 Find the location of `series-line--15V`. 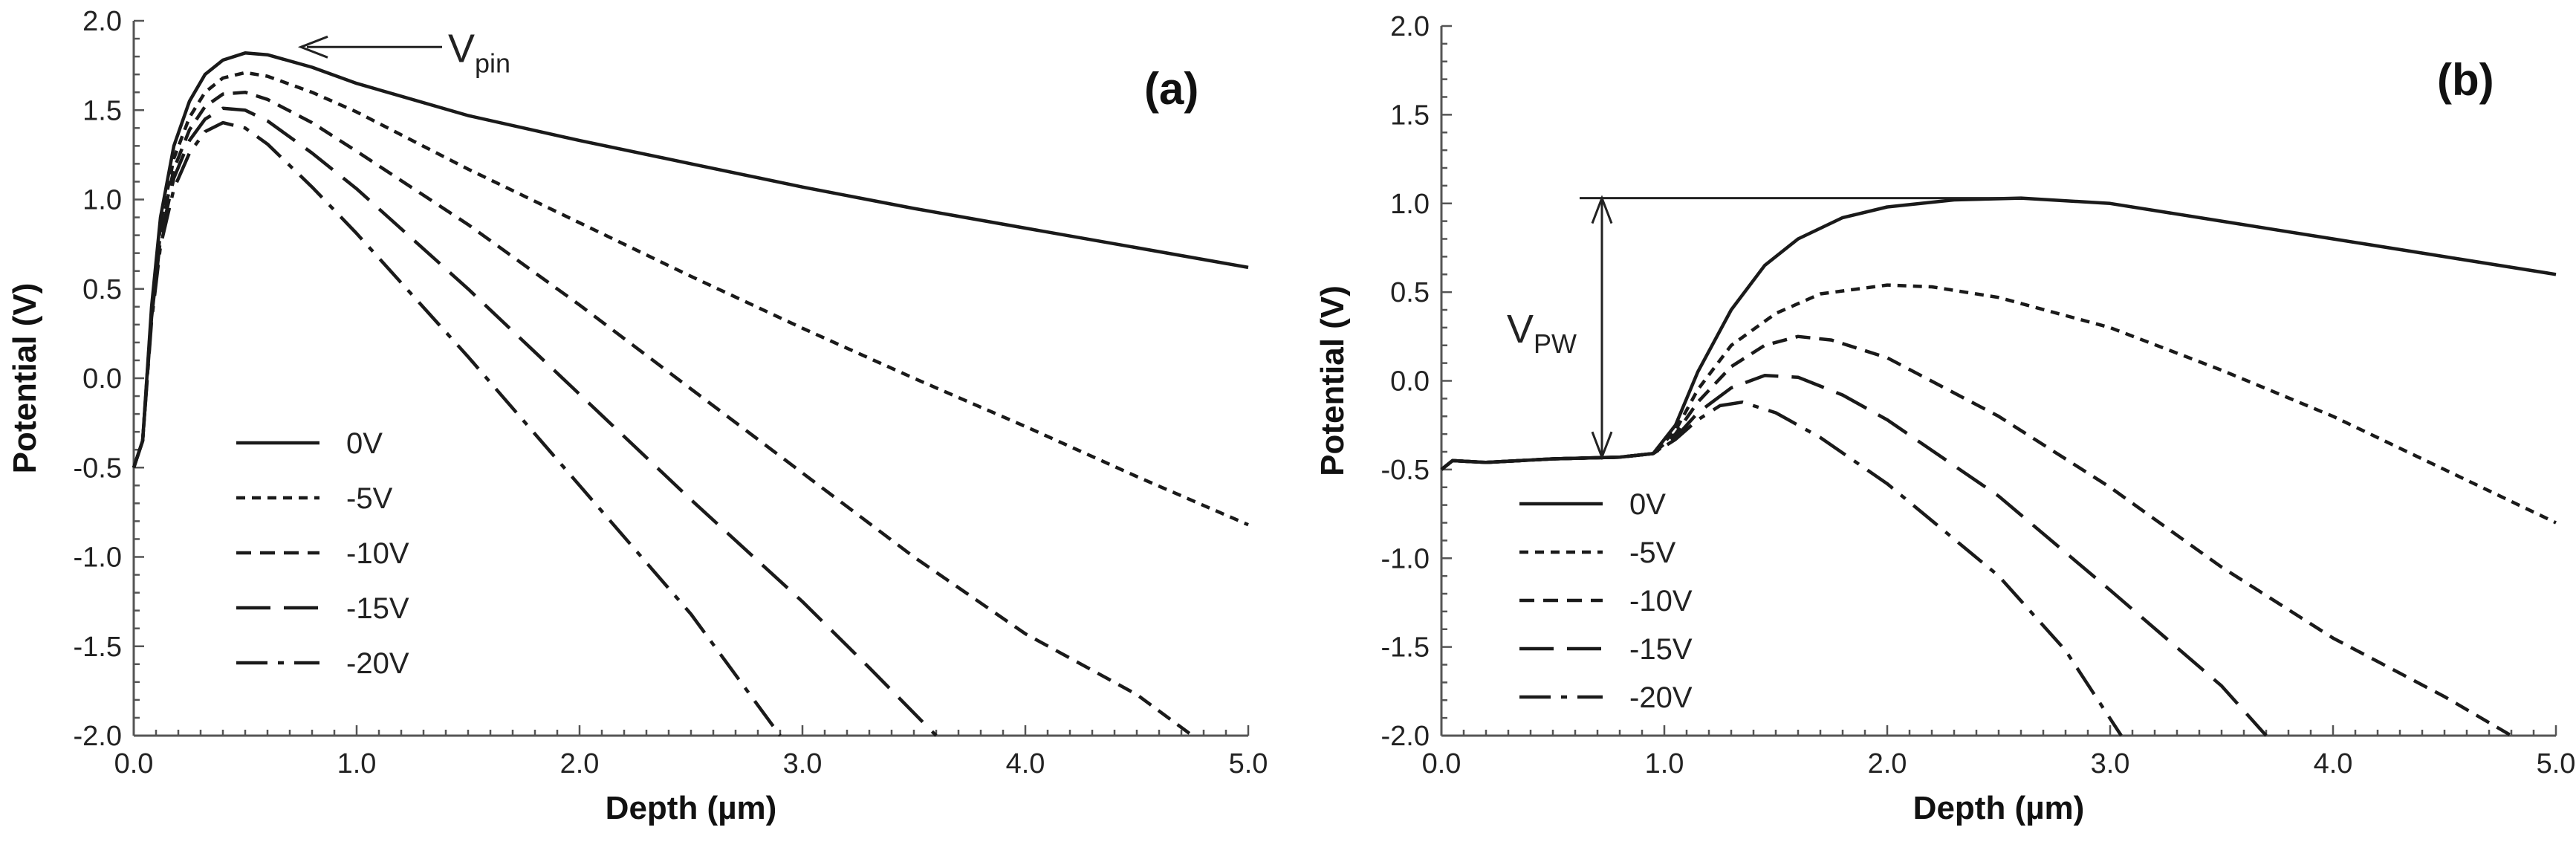

series-line--15V is located at coordinates (1854, 555).